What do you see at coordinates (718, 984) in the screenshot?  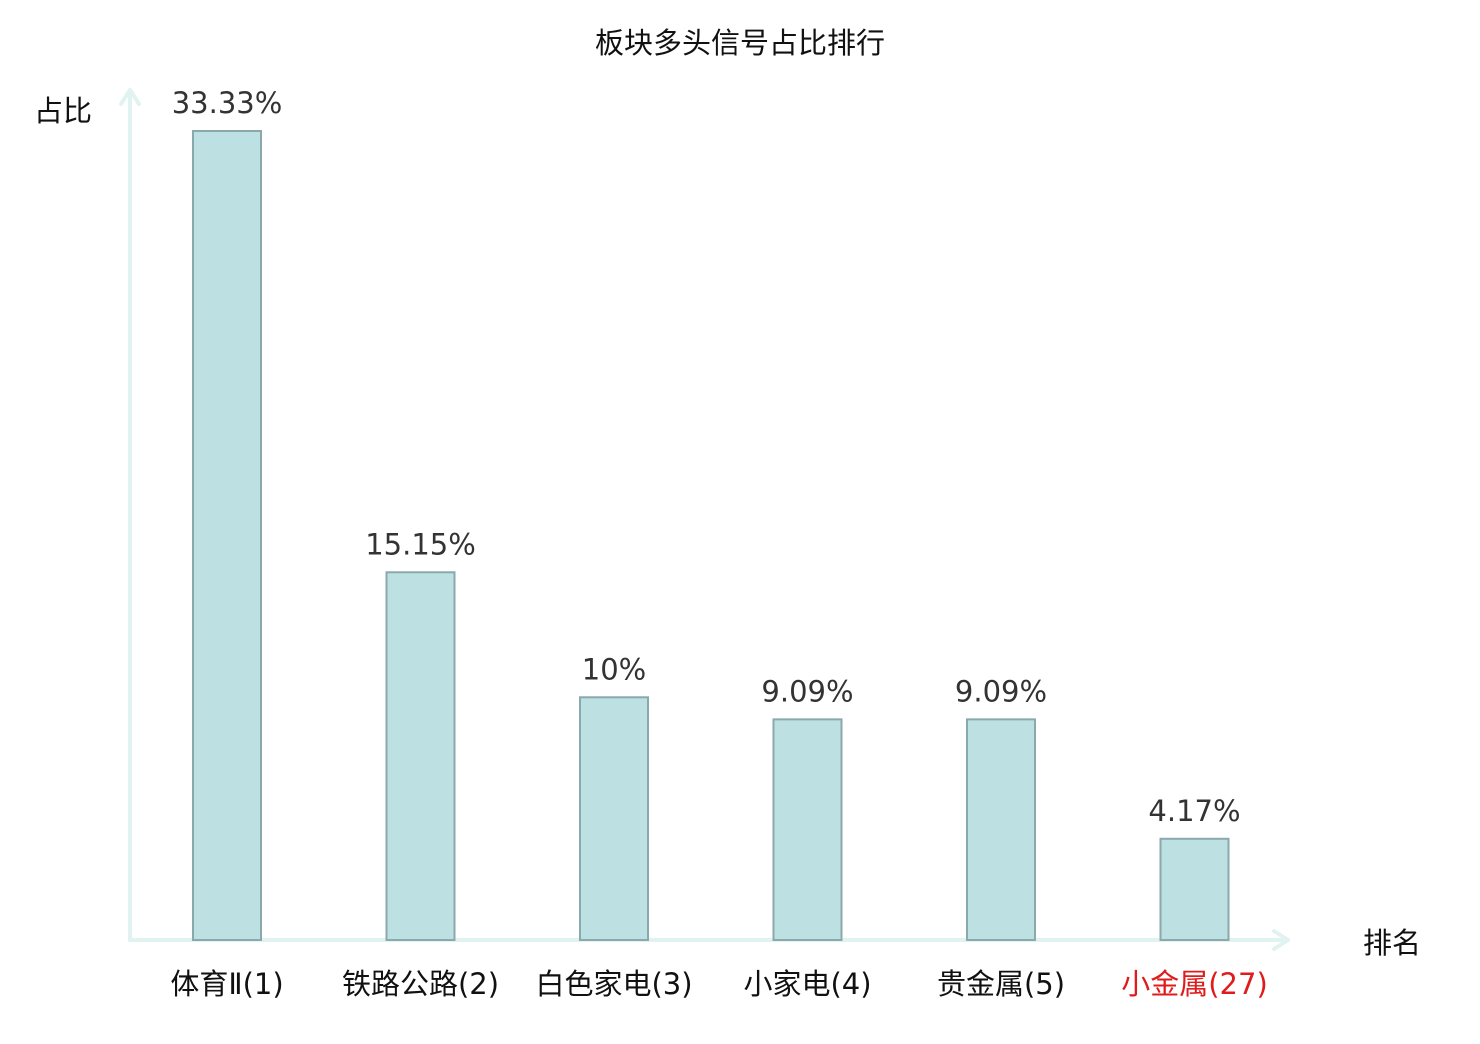 I see `category-labels-group: 体育Ⅱ(1) 铁路公路(2) 白色家电(3) 小家电(4) 贵金属(5) 小金属(27)` at bounding box center [718, 984].